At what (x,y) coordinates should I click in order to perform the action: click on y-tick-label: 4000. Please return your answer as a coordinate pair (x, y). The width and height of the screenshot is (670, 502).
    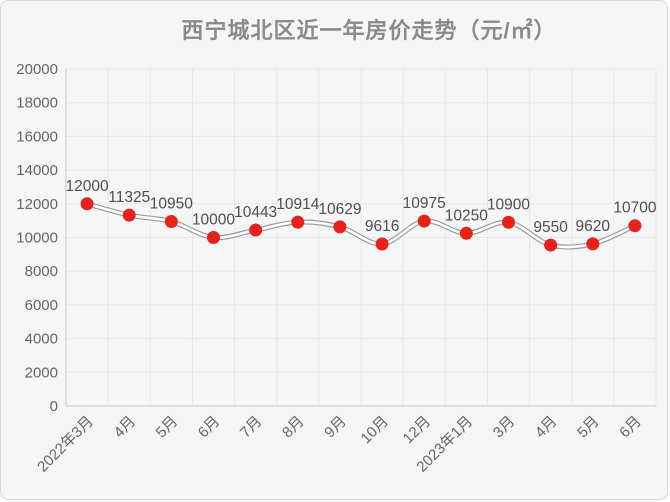
    Looking at the image, I should click on (41, 339).